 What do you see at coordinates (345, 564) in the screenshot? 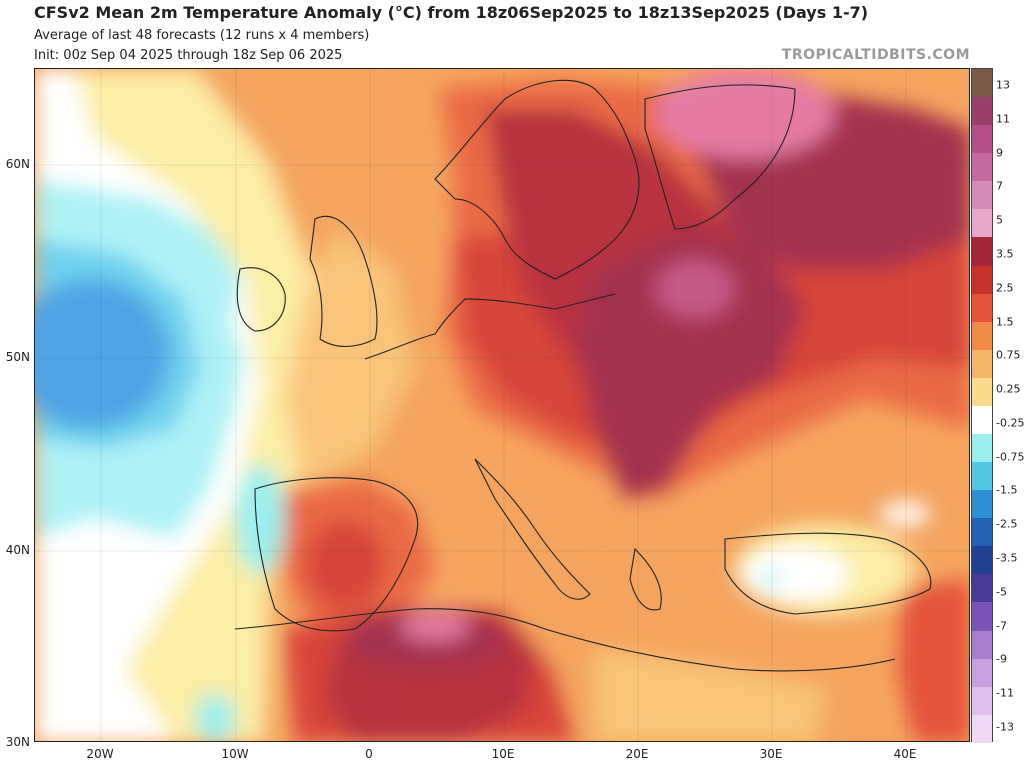
I see `spain-darkred` at bounding box center [345, 564].